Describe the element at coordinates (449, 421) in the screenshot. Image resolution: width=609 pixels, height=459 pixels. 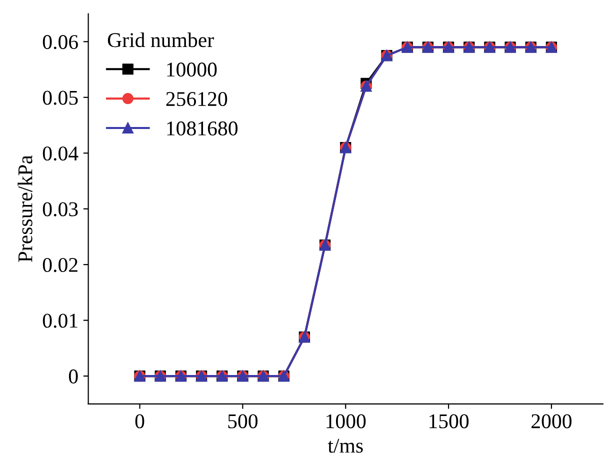
I see `x-tick-label: 1500` at that location.